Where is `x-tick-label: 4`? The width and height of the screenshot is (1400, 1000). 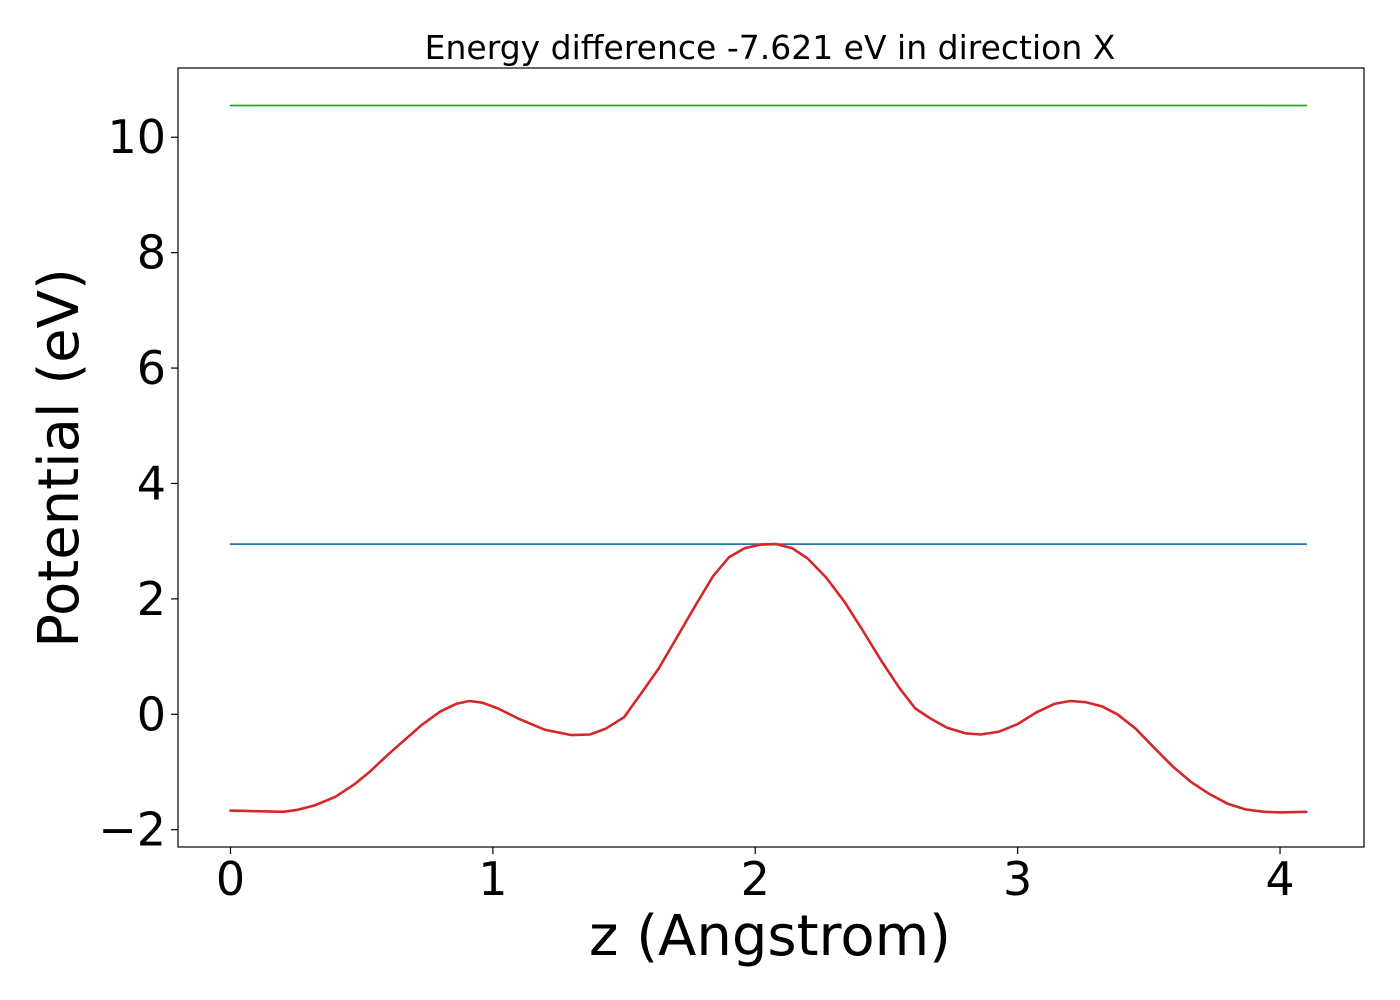 x-tick-label: 4 is located at coordinates (1279, 879).